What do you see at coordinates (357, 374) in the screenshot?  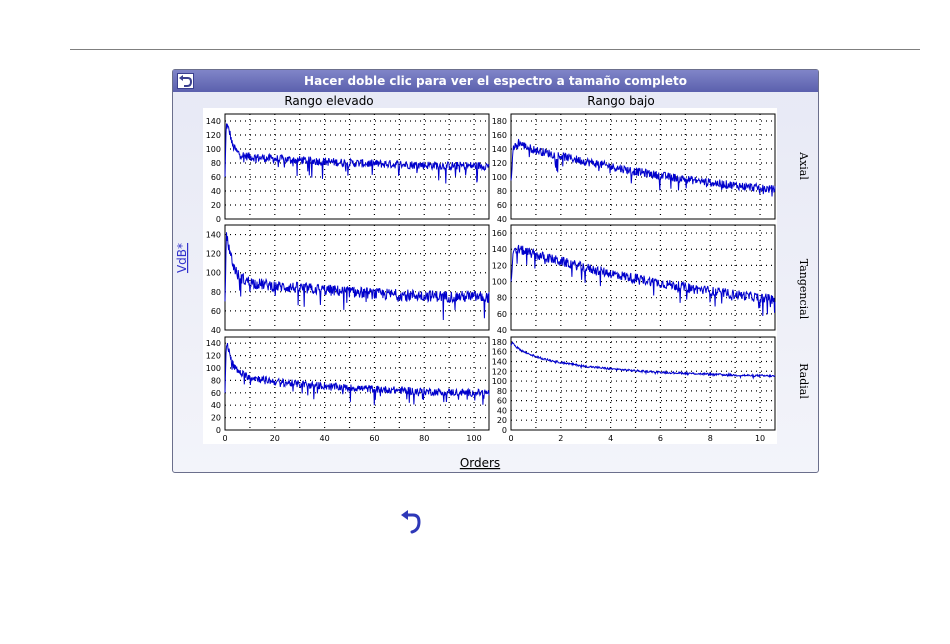 I see `series-line-elevado-radial` at bounding box center [357, 374].